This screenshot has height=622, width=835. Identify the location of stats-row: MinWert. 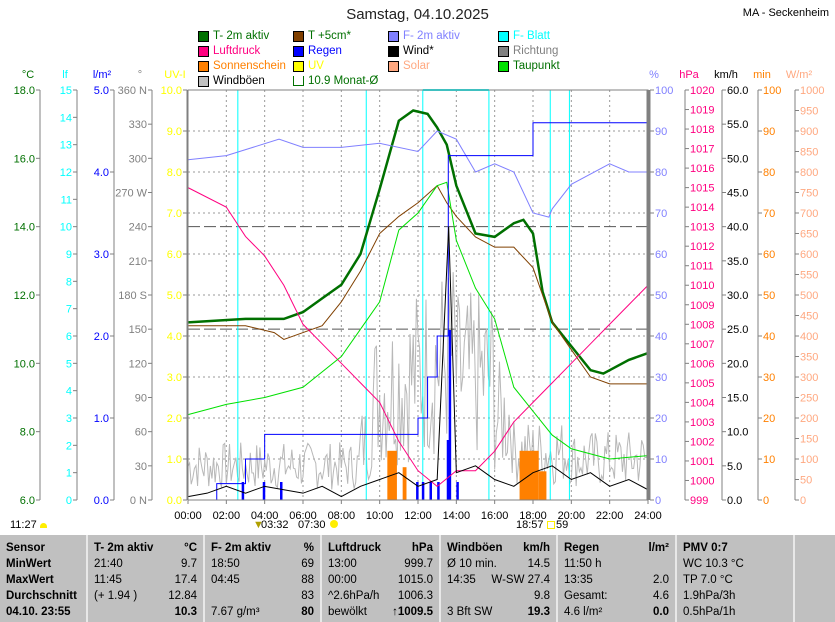
(43, 564).